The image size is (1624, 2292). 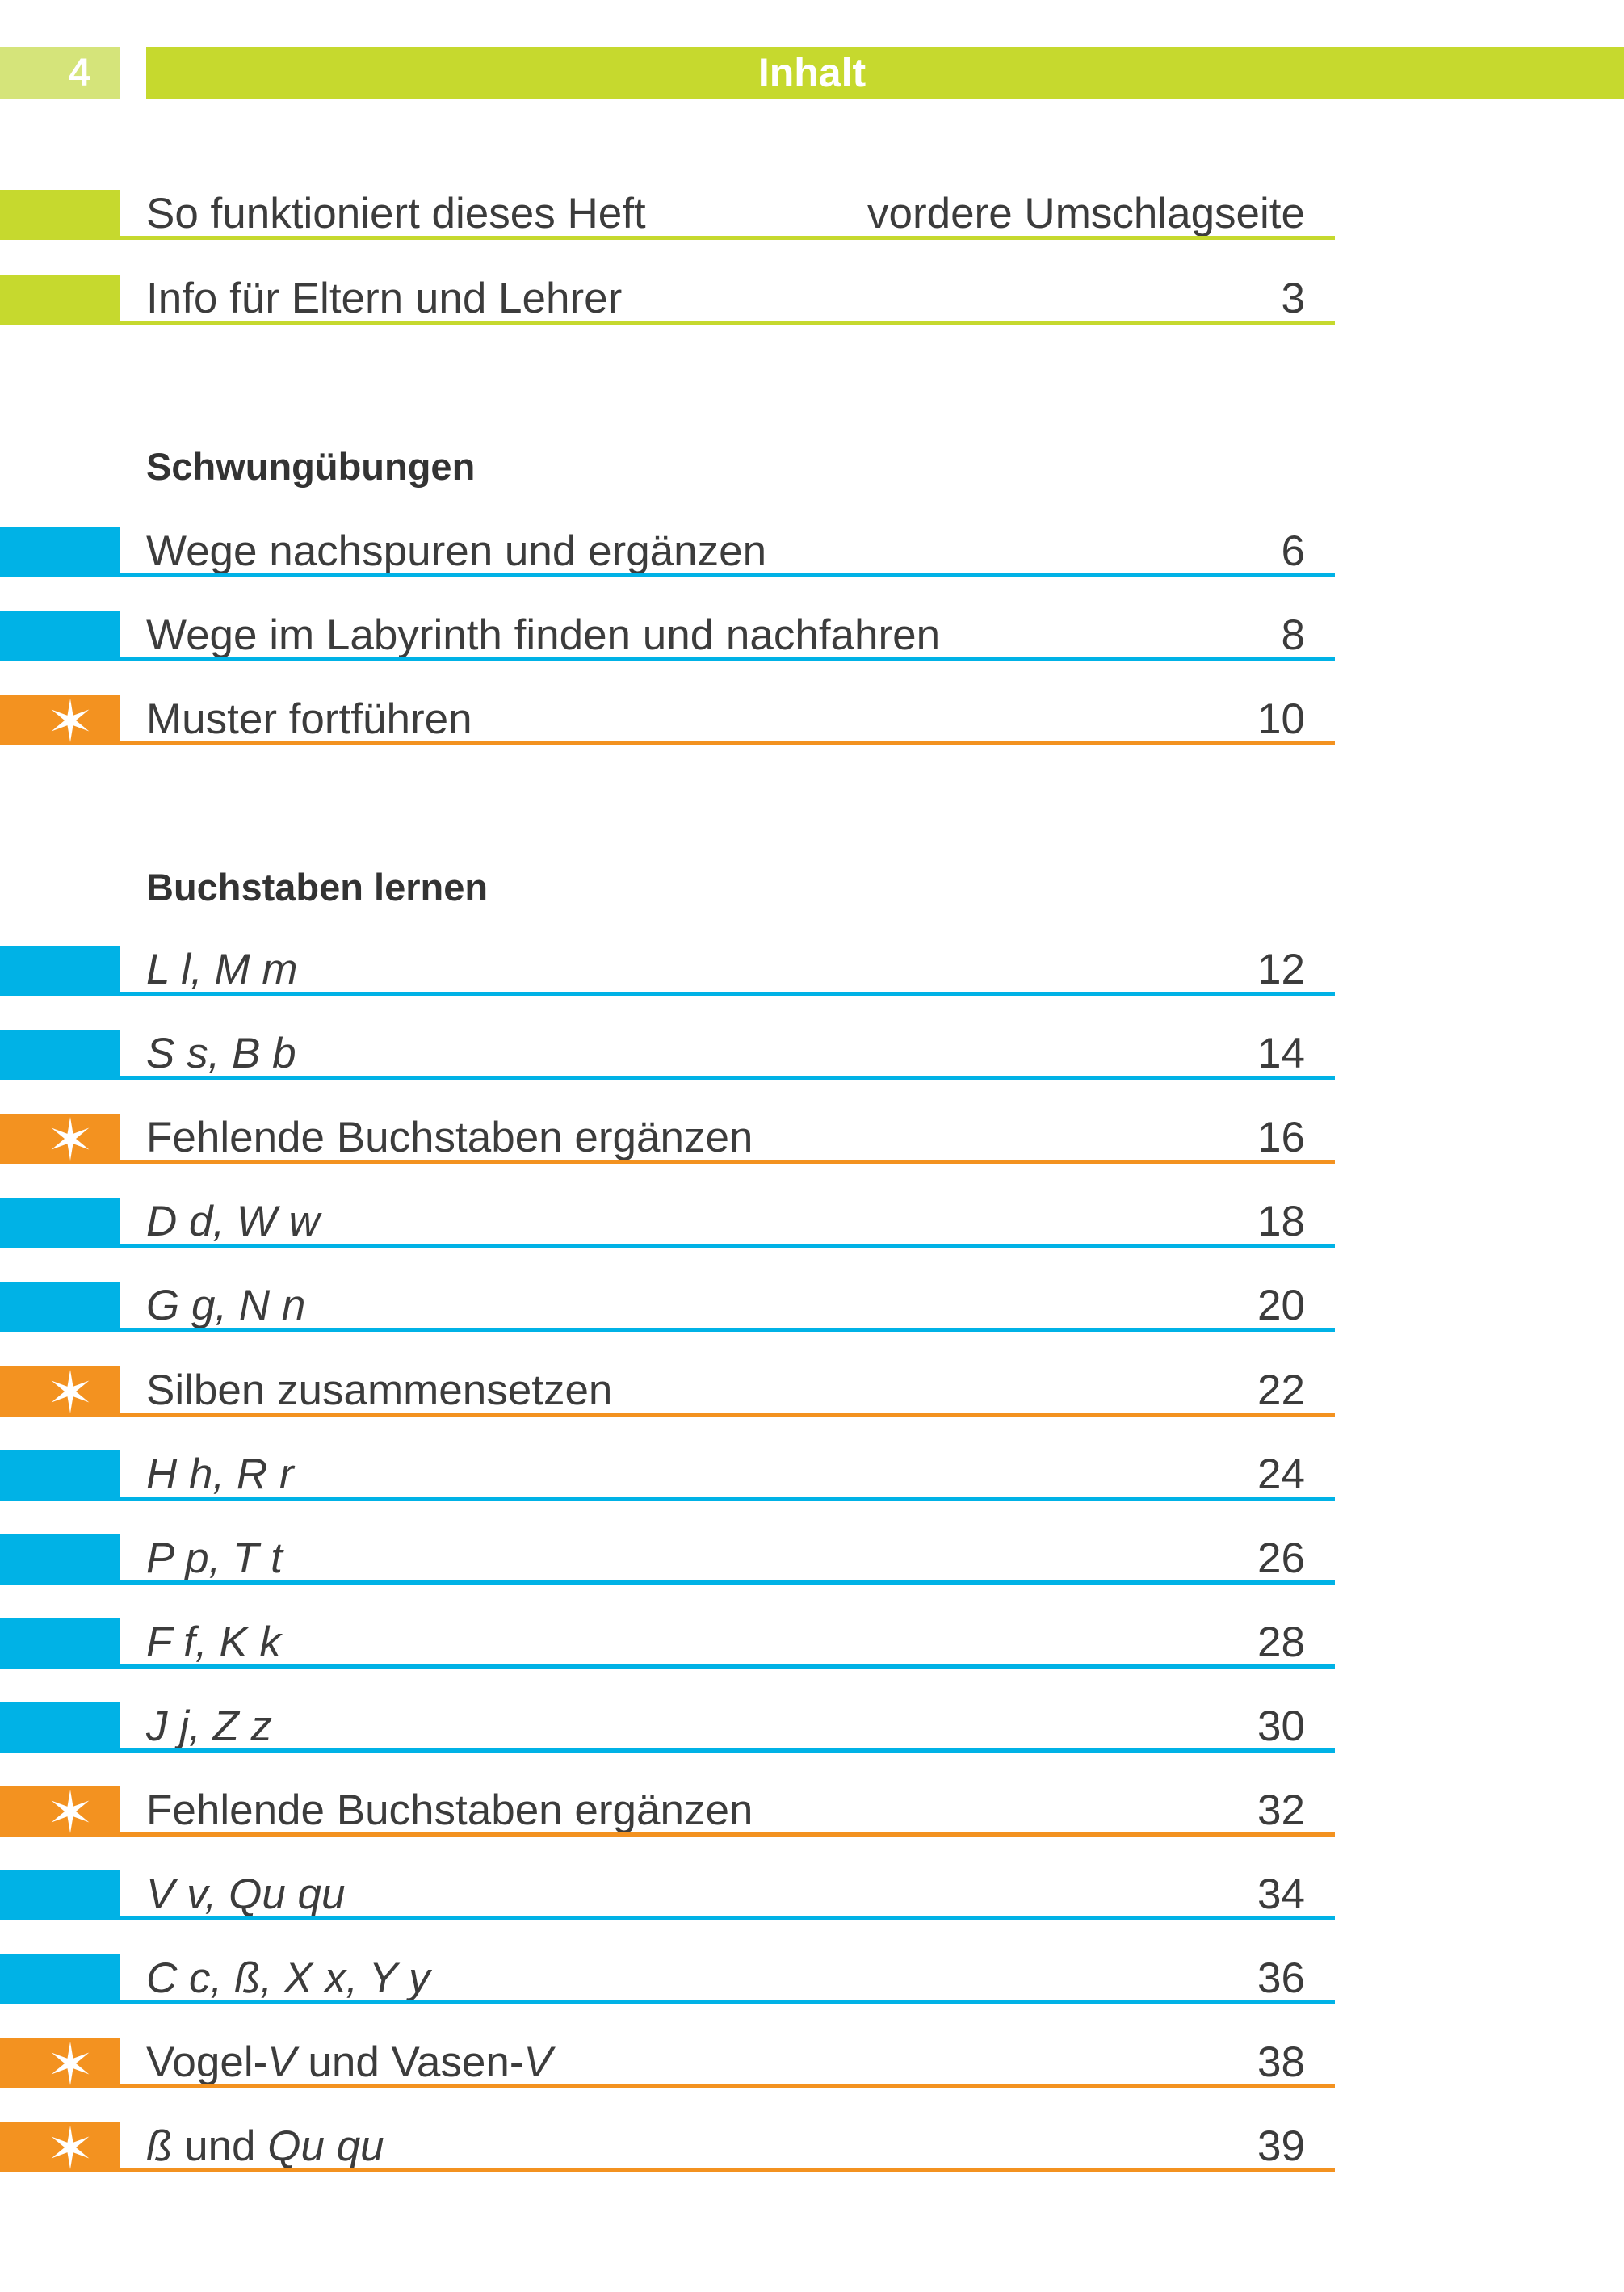 I want to click on toc-entry-page: 14, so click(x=1281, y=1054).